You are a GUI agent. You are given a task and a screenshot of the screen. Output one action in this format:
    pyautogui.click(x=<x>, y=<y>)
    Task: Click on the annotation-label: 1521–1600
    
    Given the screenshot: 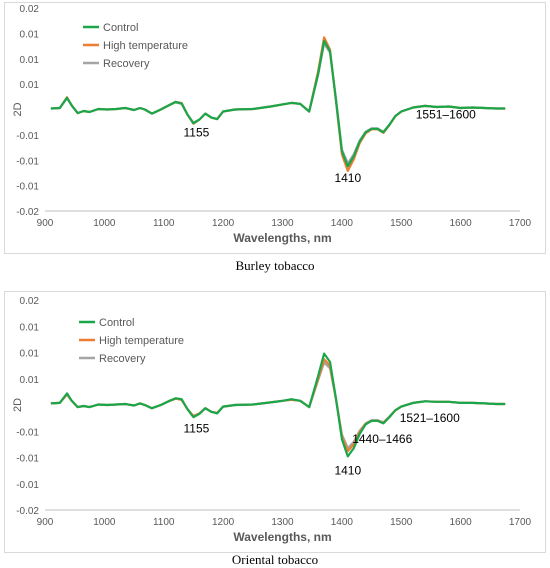 What is the action you would take?
    pyautogui.click(x=430, y=418)
    